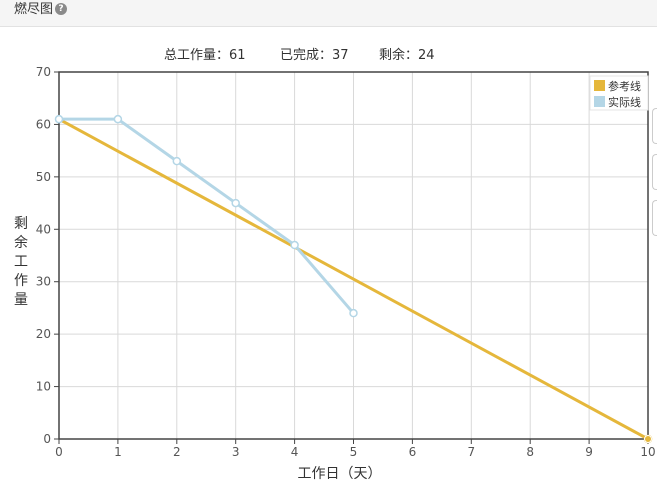 The width and height of the screenshot is (657, 486). Describe the element at coordinates (589, 452) in the screenshot. I see `x-tick-label: 9` at that location.